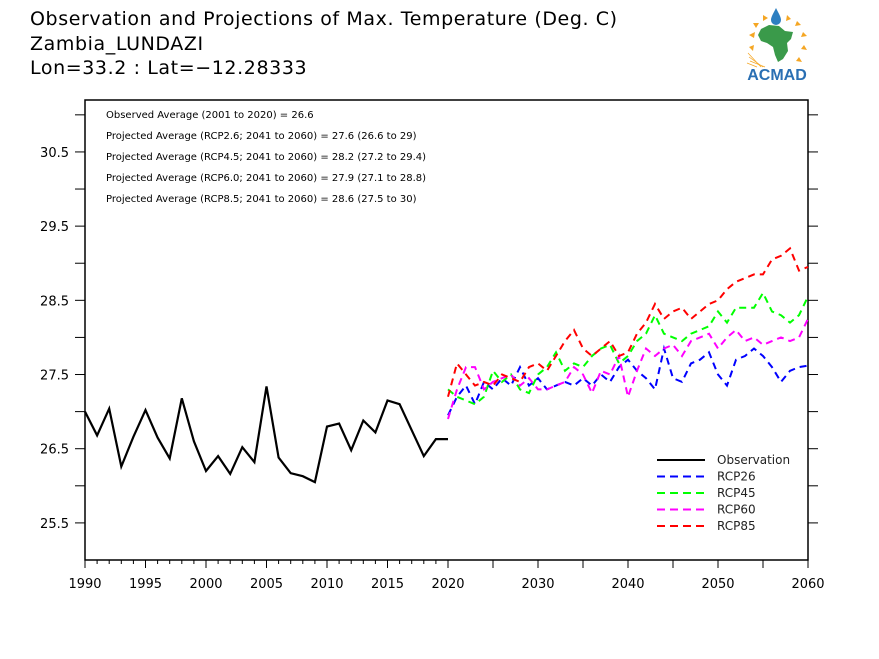 This screenshot has height=659, width=879. What do you see at coordinates (210, 115) in the screenshot?
I see `annotation-text: Observed Average (2001 to 2020) = 26.6` at bounding box center [210, 115].